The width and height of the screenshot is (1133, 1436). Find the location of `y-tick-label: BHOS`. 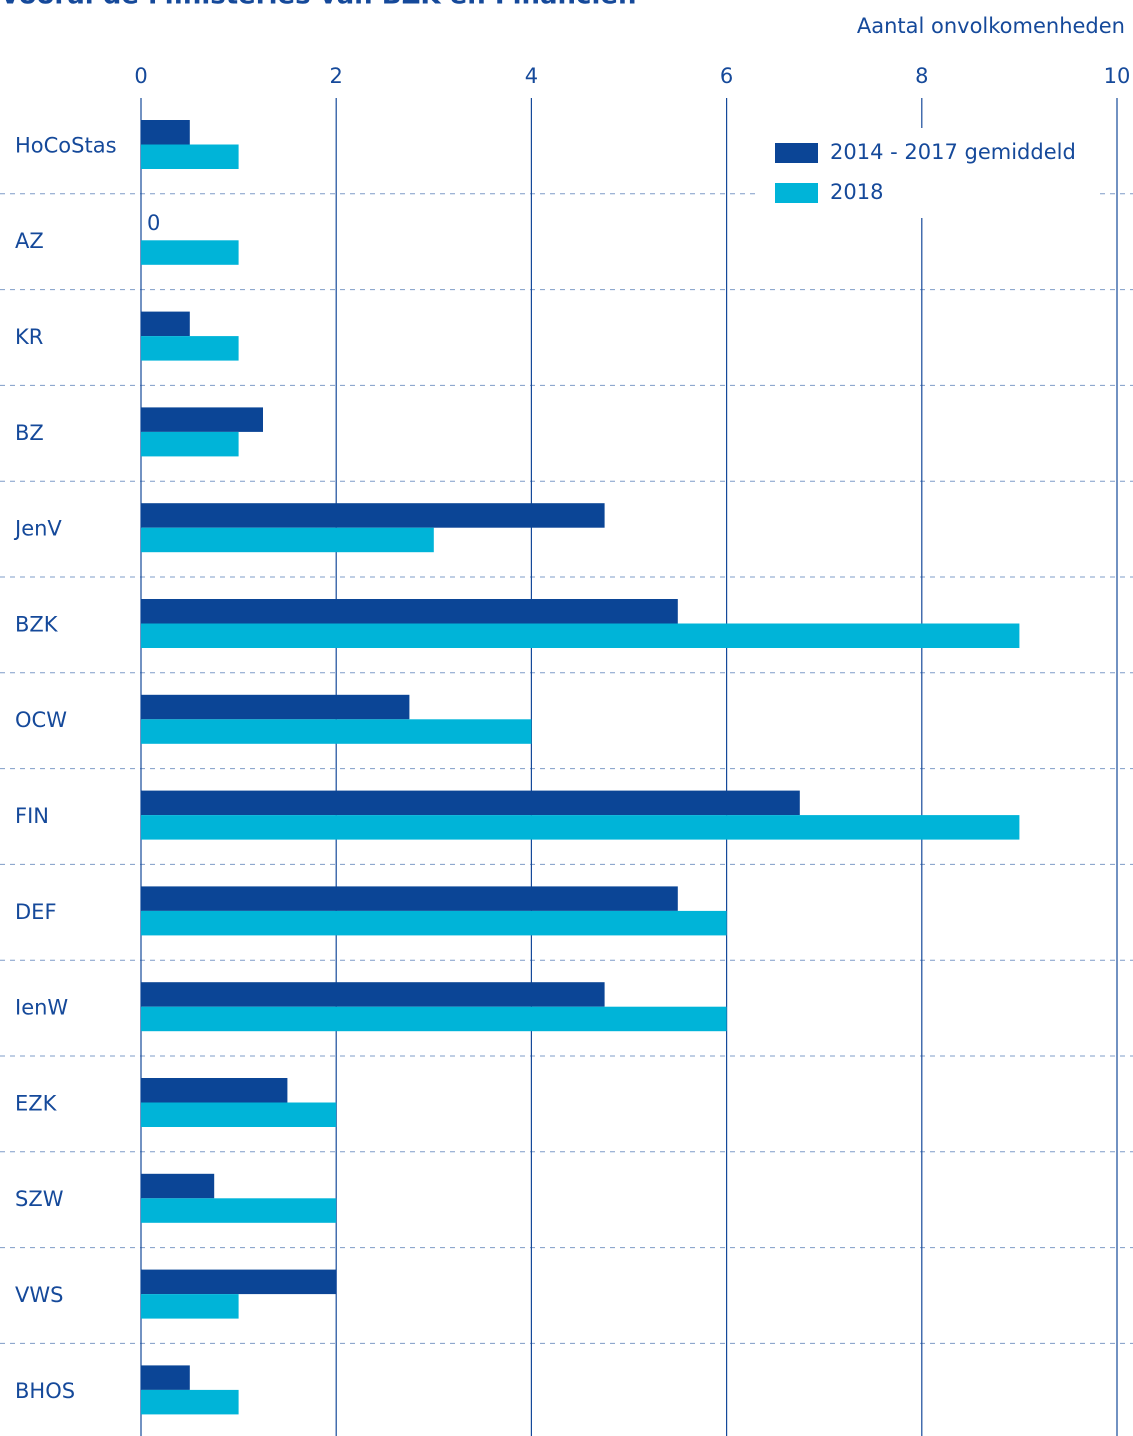

y-tick-label: BHOS is located at coordinates (45, 1391).